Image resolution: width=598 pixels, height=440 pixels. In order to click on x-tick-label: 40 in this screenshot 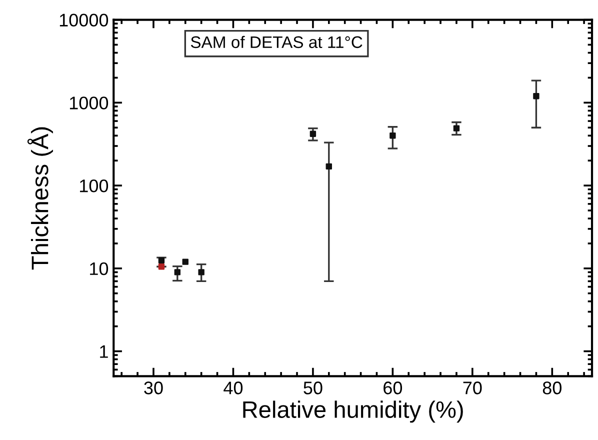, I will do `click(233, 388)`.